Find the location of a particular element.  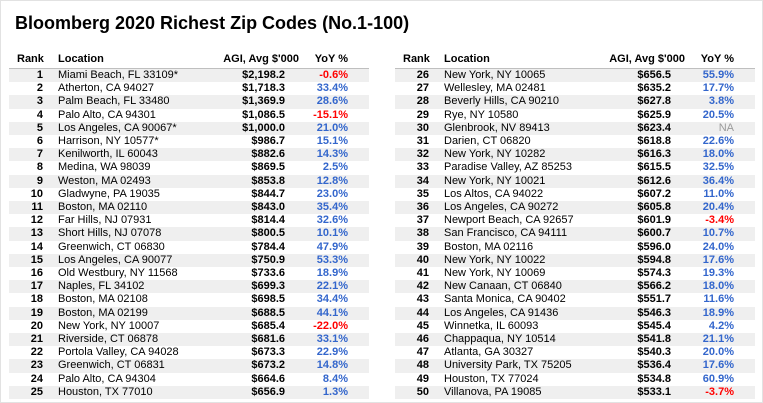

location-cell: New York, NY 10282 is located at coordinates (495, 154).